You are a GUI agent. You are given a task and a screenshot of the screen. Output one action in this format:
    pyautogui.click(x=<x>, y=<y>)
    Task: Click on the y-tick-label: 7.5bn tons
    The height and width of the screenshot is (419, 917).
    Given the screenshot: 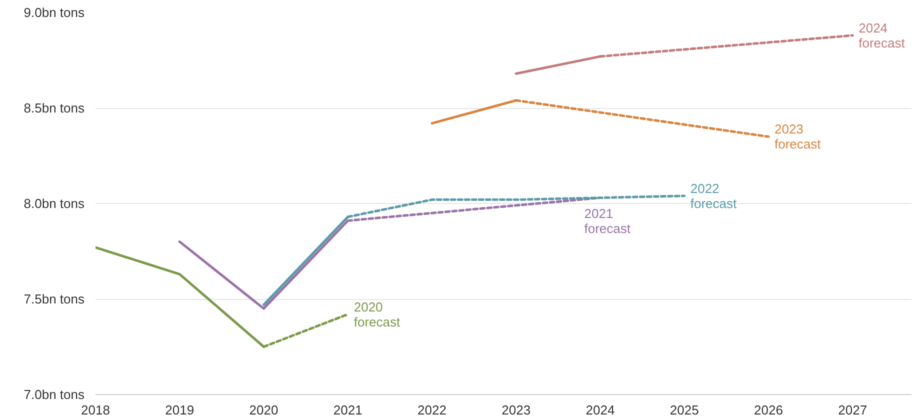 What is the action you would take?
    pyautogui.click(x=54, y=299)
    